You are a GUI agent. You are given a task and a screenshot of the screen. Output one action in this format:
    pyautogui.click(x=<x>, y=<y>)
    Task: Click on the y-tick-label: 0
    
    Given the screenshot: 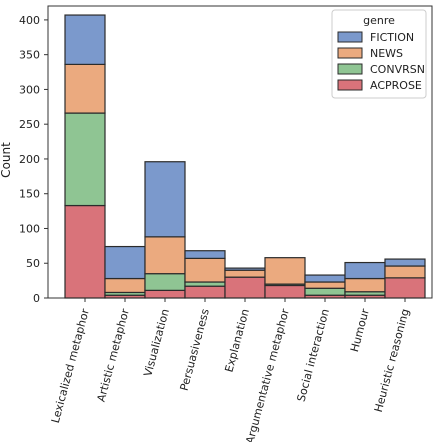 What is the action you would take?
    pyautogui.click(x=36, y=298)
    